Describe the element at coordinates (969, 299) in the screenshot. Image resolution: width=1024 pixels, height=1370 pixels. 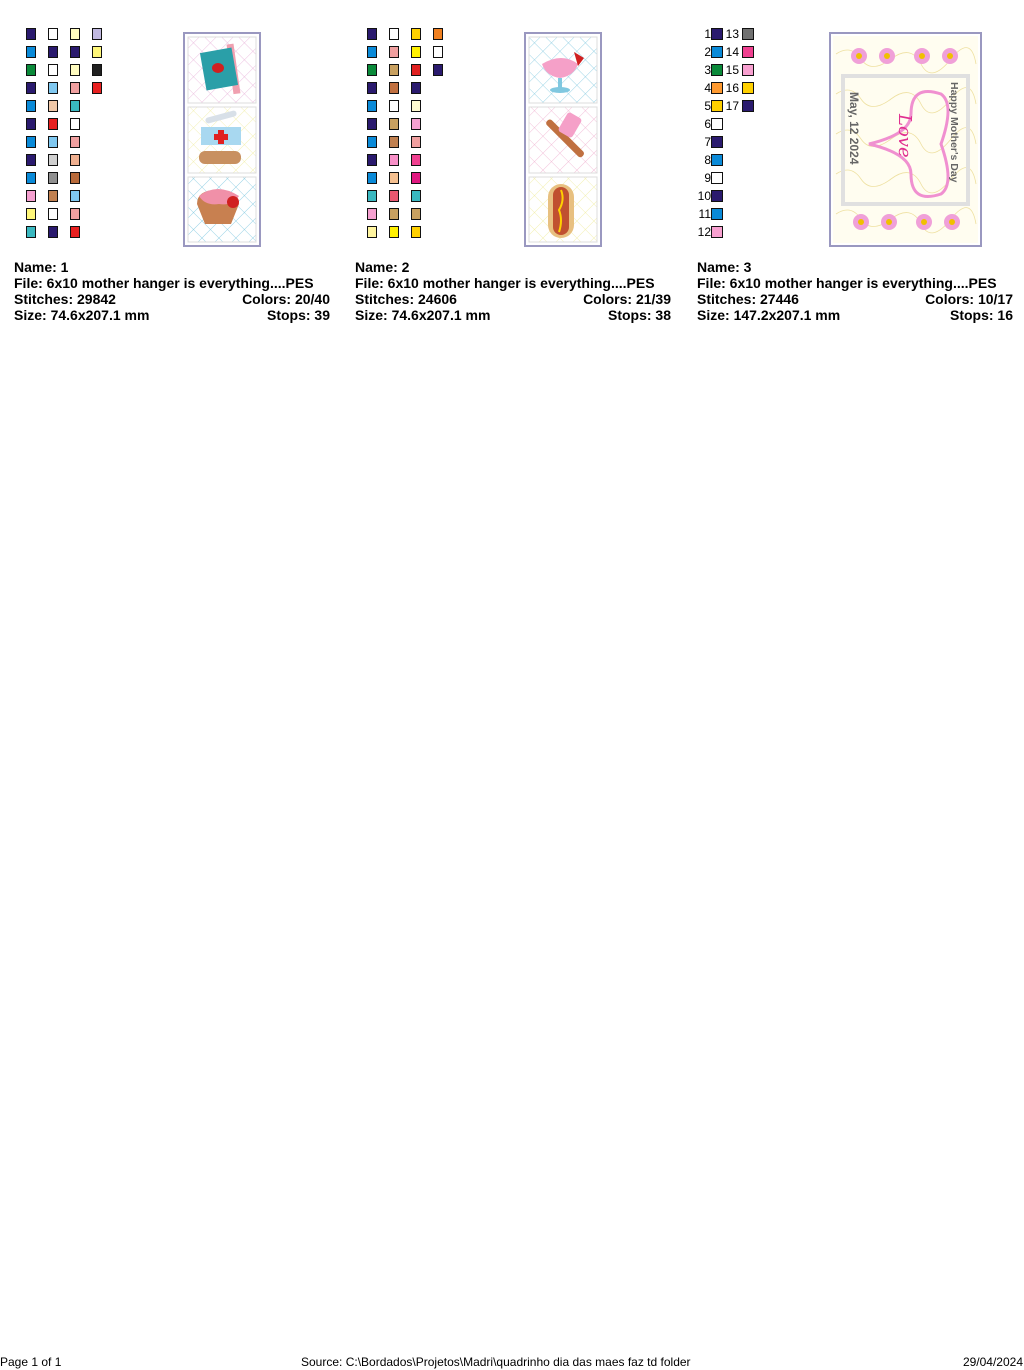
I see `design-colors: Colors: 10/17` at that location.